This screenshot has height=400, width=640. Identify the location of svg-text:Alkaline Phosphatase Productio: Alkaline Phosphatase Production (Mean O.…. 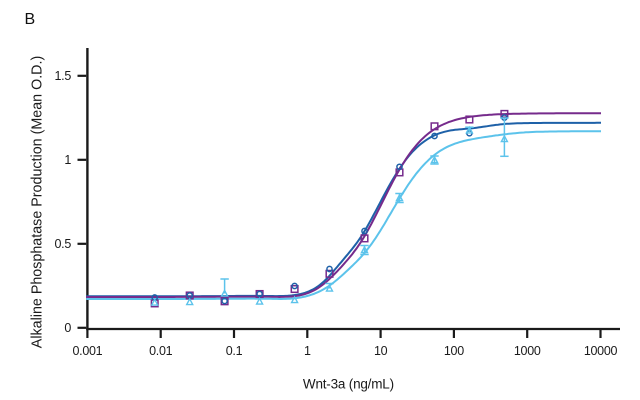
(38, 202).